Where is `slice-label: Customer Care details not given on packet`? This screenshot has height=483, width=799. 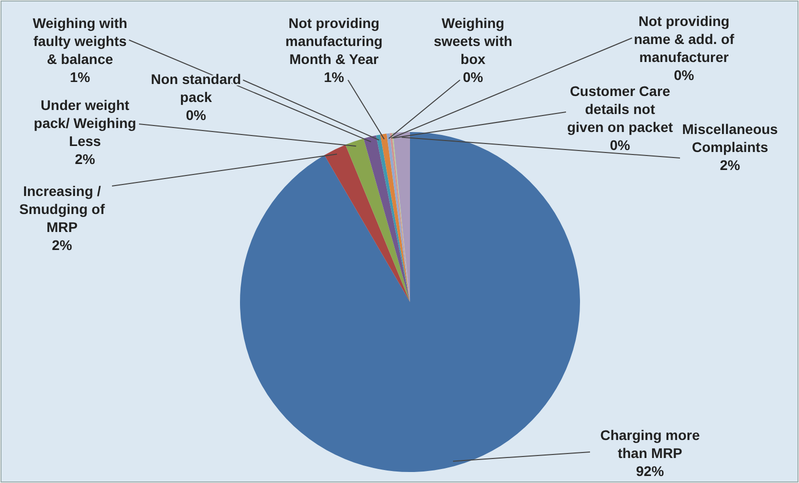
slice-label: Customer Care details not given on packet is located at coordinates (620, 109).